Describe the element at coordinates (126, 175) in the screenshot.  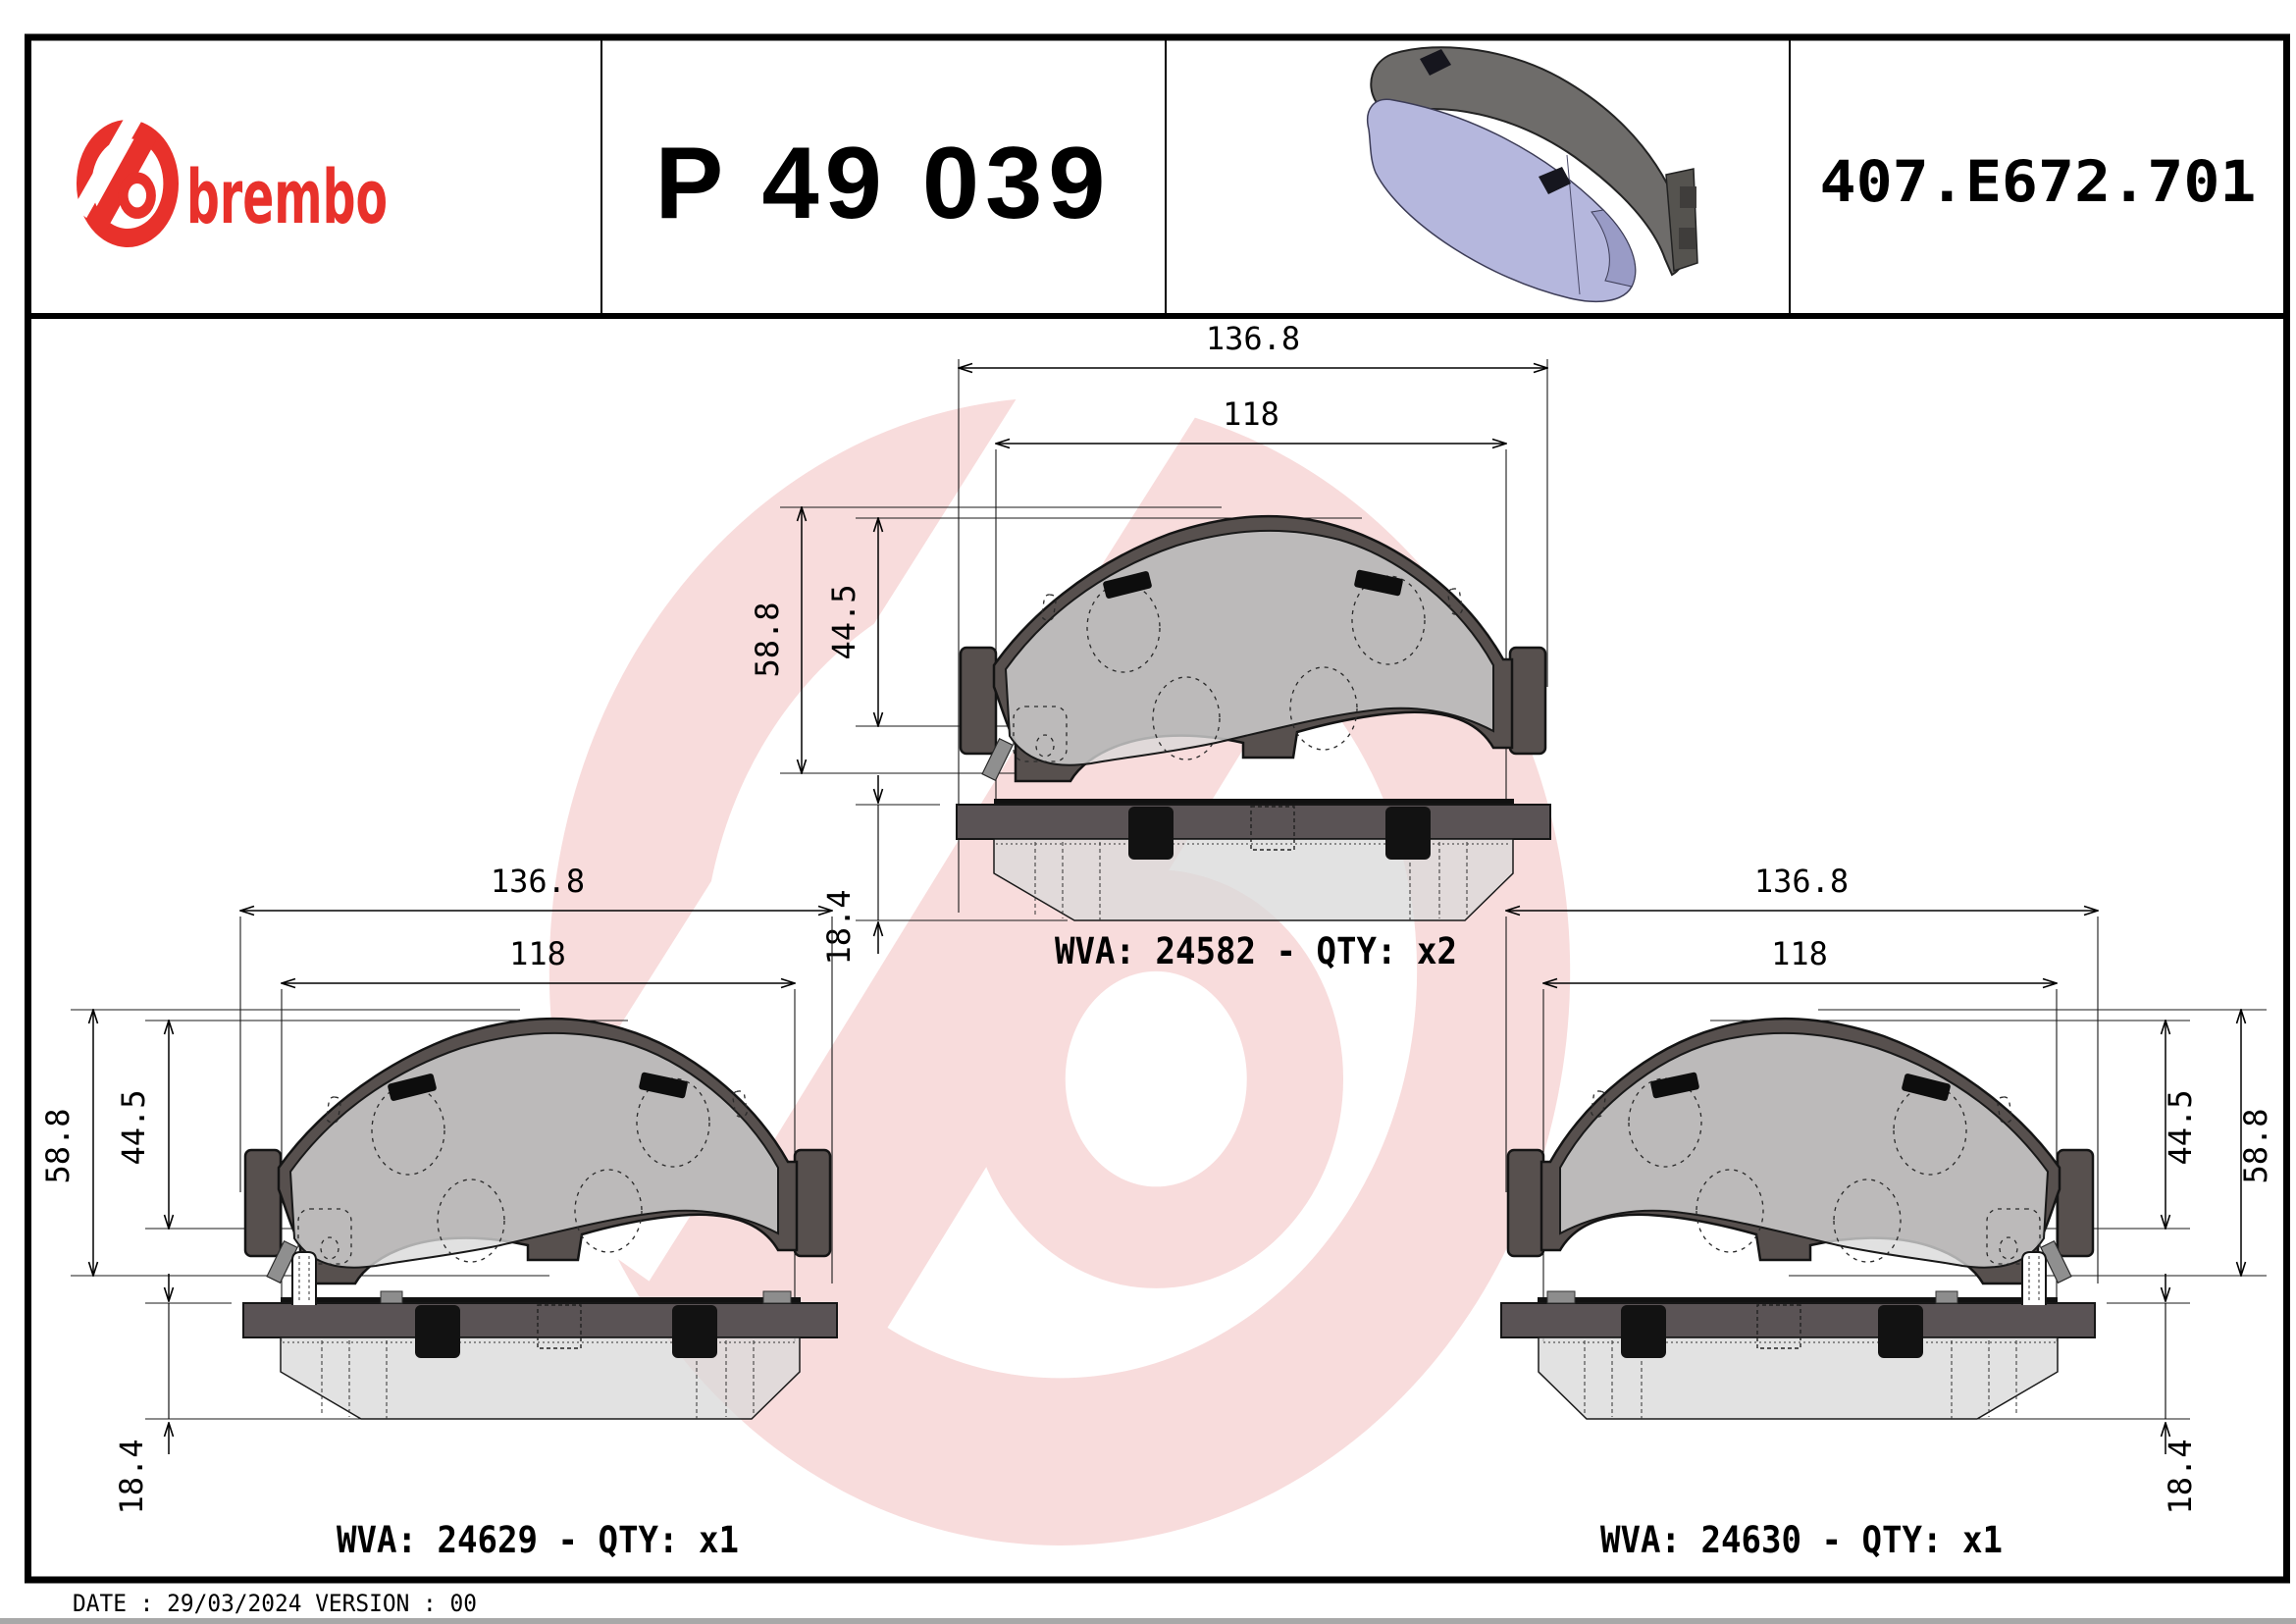
I see `brembo-logo-icon` at that location.